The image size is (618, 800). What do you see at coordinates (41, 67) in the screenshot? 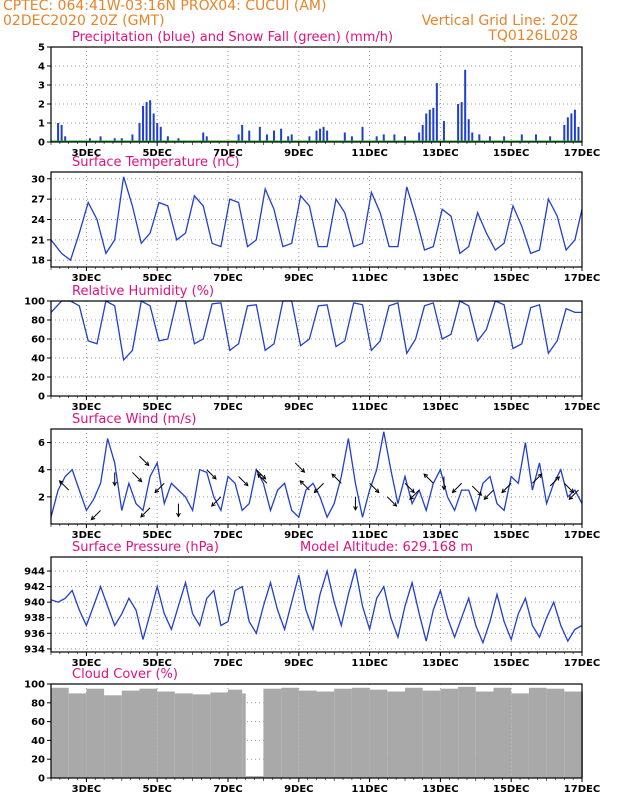
I see `precipitation-ytick-label: 4` at bounding box center [41, 67].